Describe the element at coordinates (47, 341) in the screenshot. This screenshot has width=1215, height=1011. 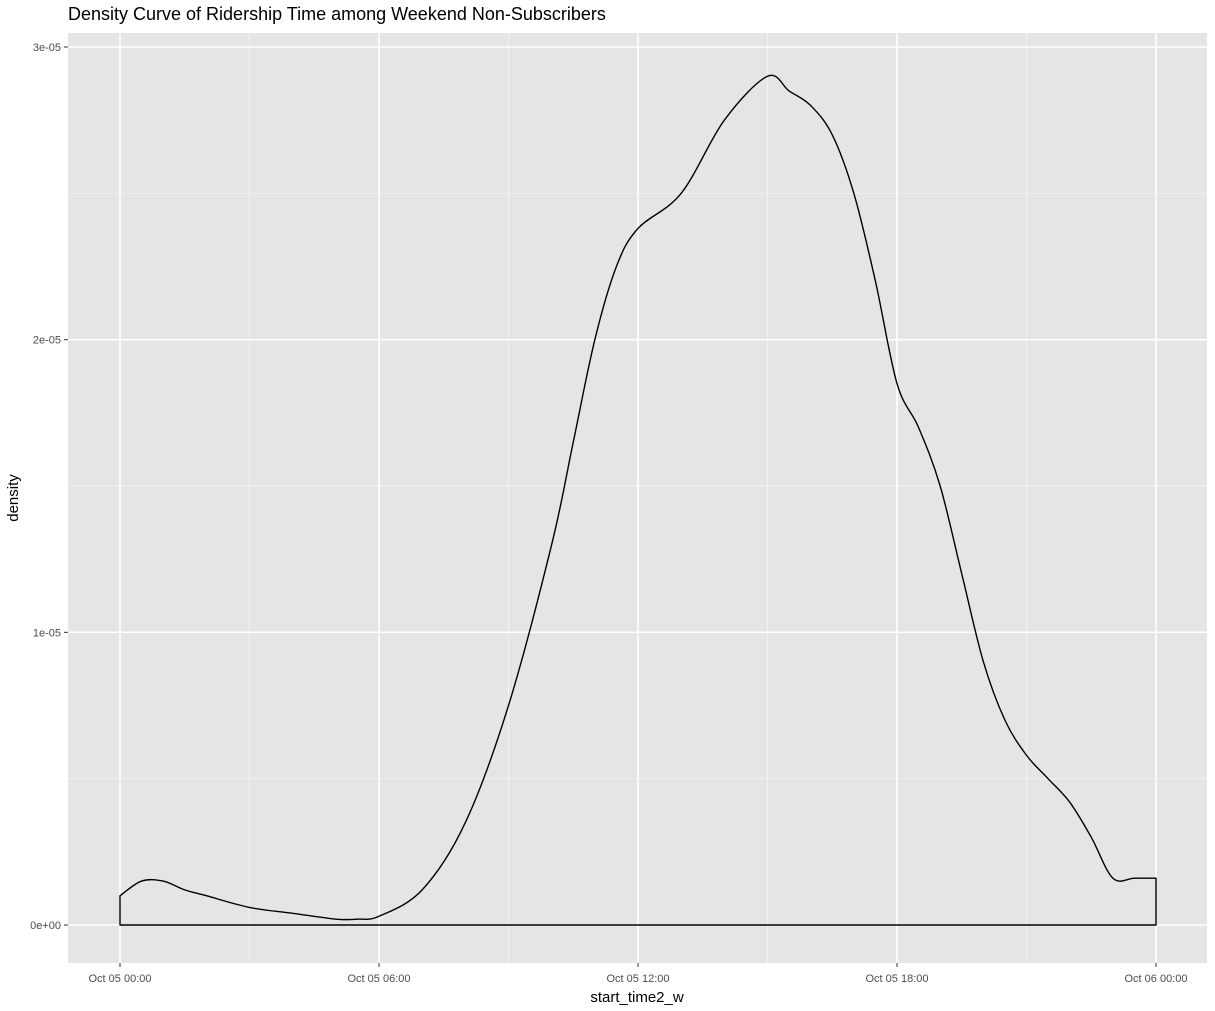
I see `y-tick-label: 2e-05` at that location.